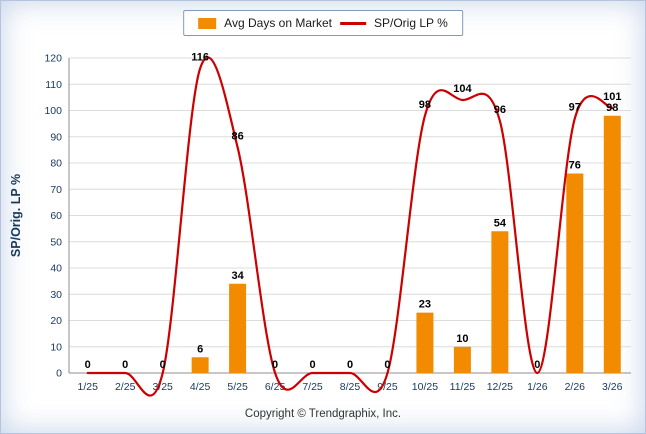 The image size is (646, 434). I want to click on svg-text: 2/26, so click(575, 387).